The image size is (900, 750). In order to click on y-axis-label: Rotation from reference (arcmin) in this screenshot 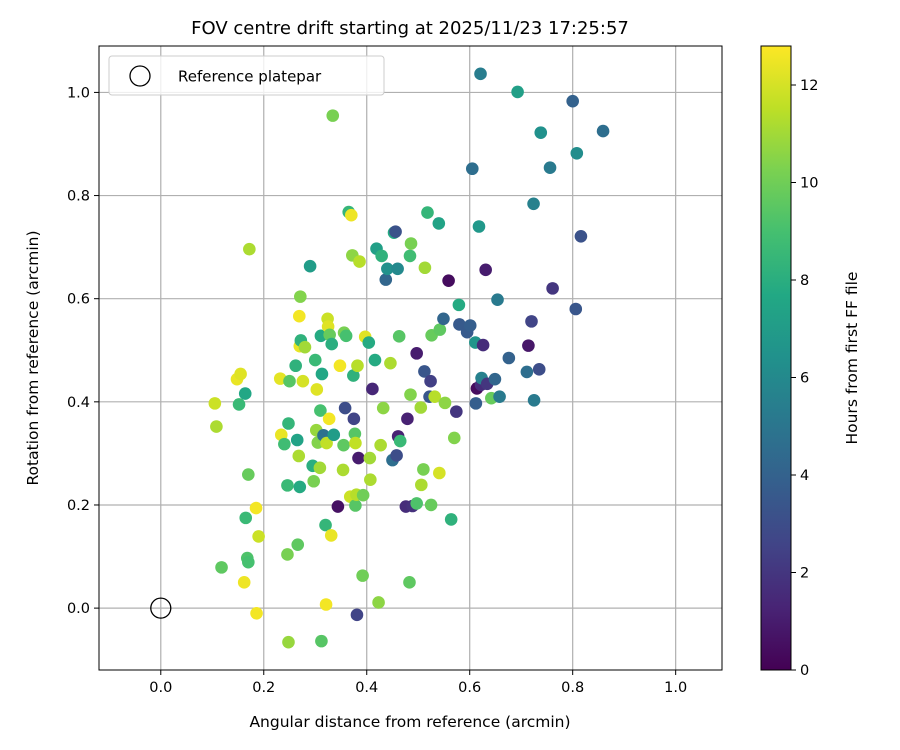, I will do `click(33, 357)`.